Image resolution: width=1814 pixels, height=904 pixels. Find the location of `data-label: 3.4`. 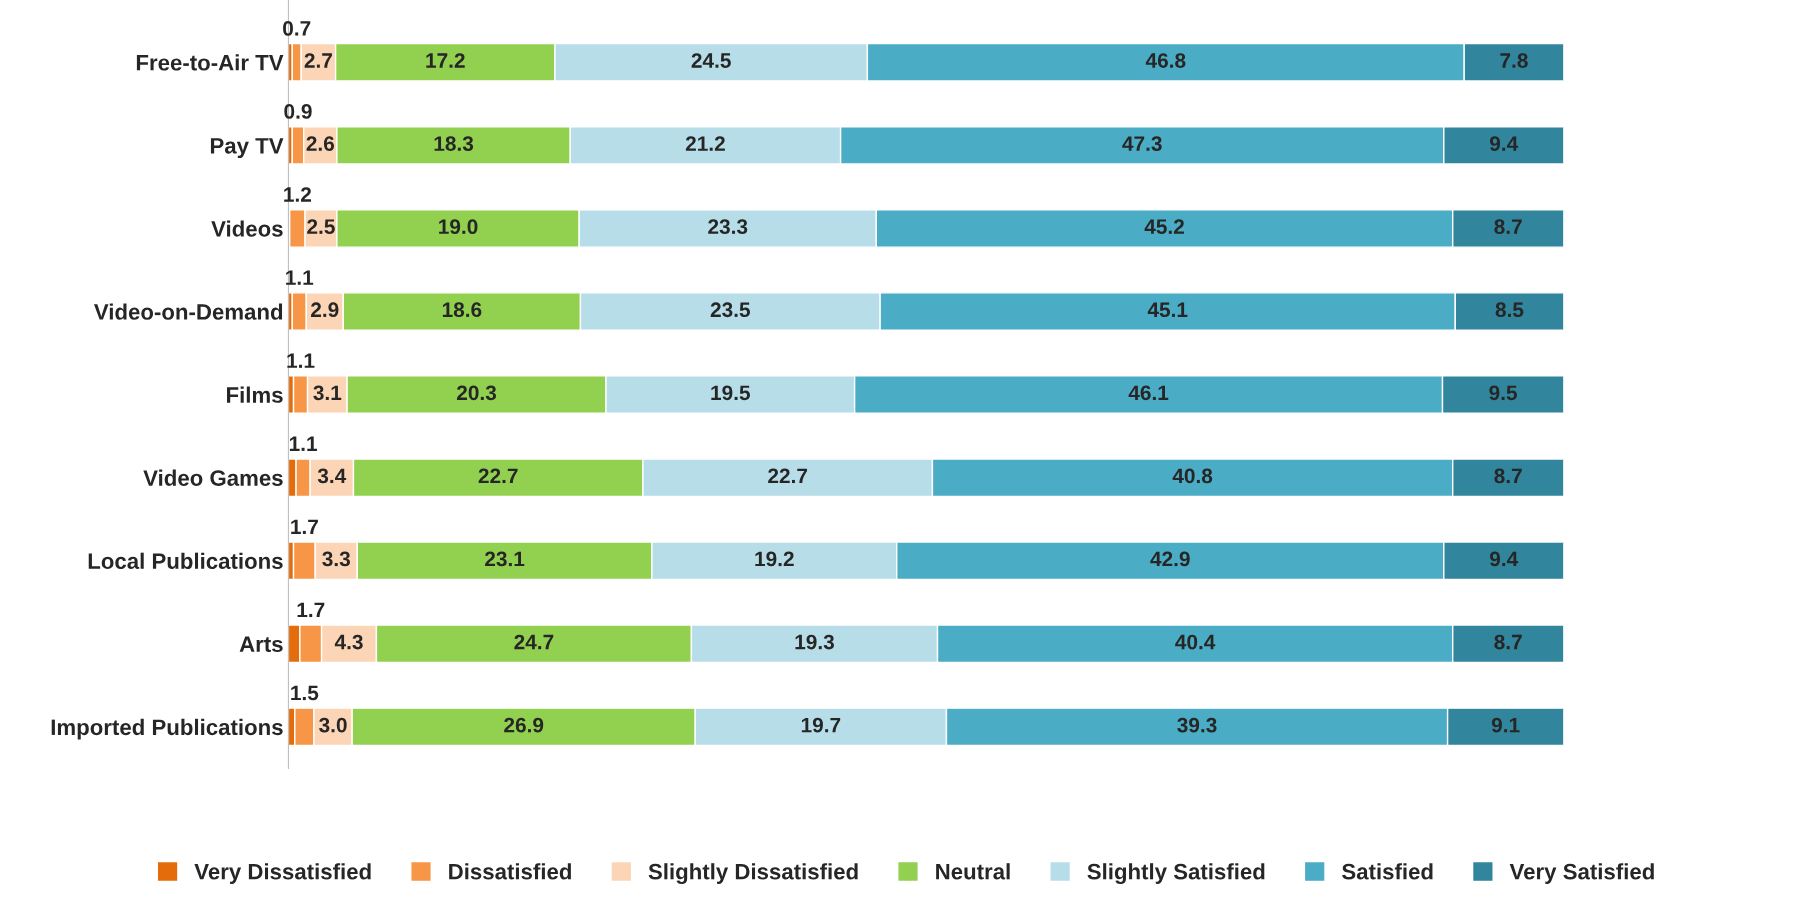

data-label: 3.4 is located at coordinates (332, 476).